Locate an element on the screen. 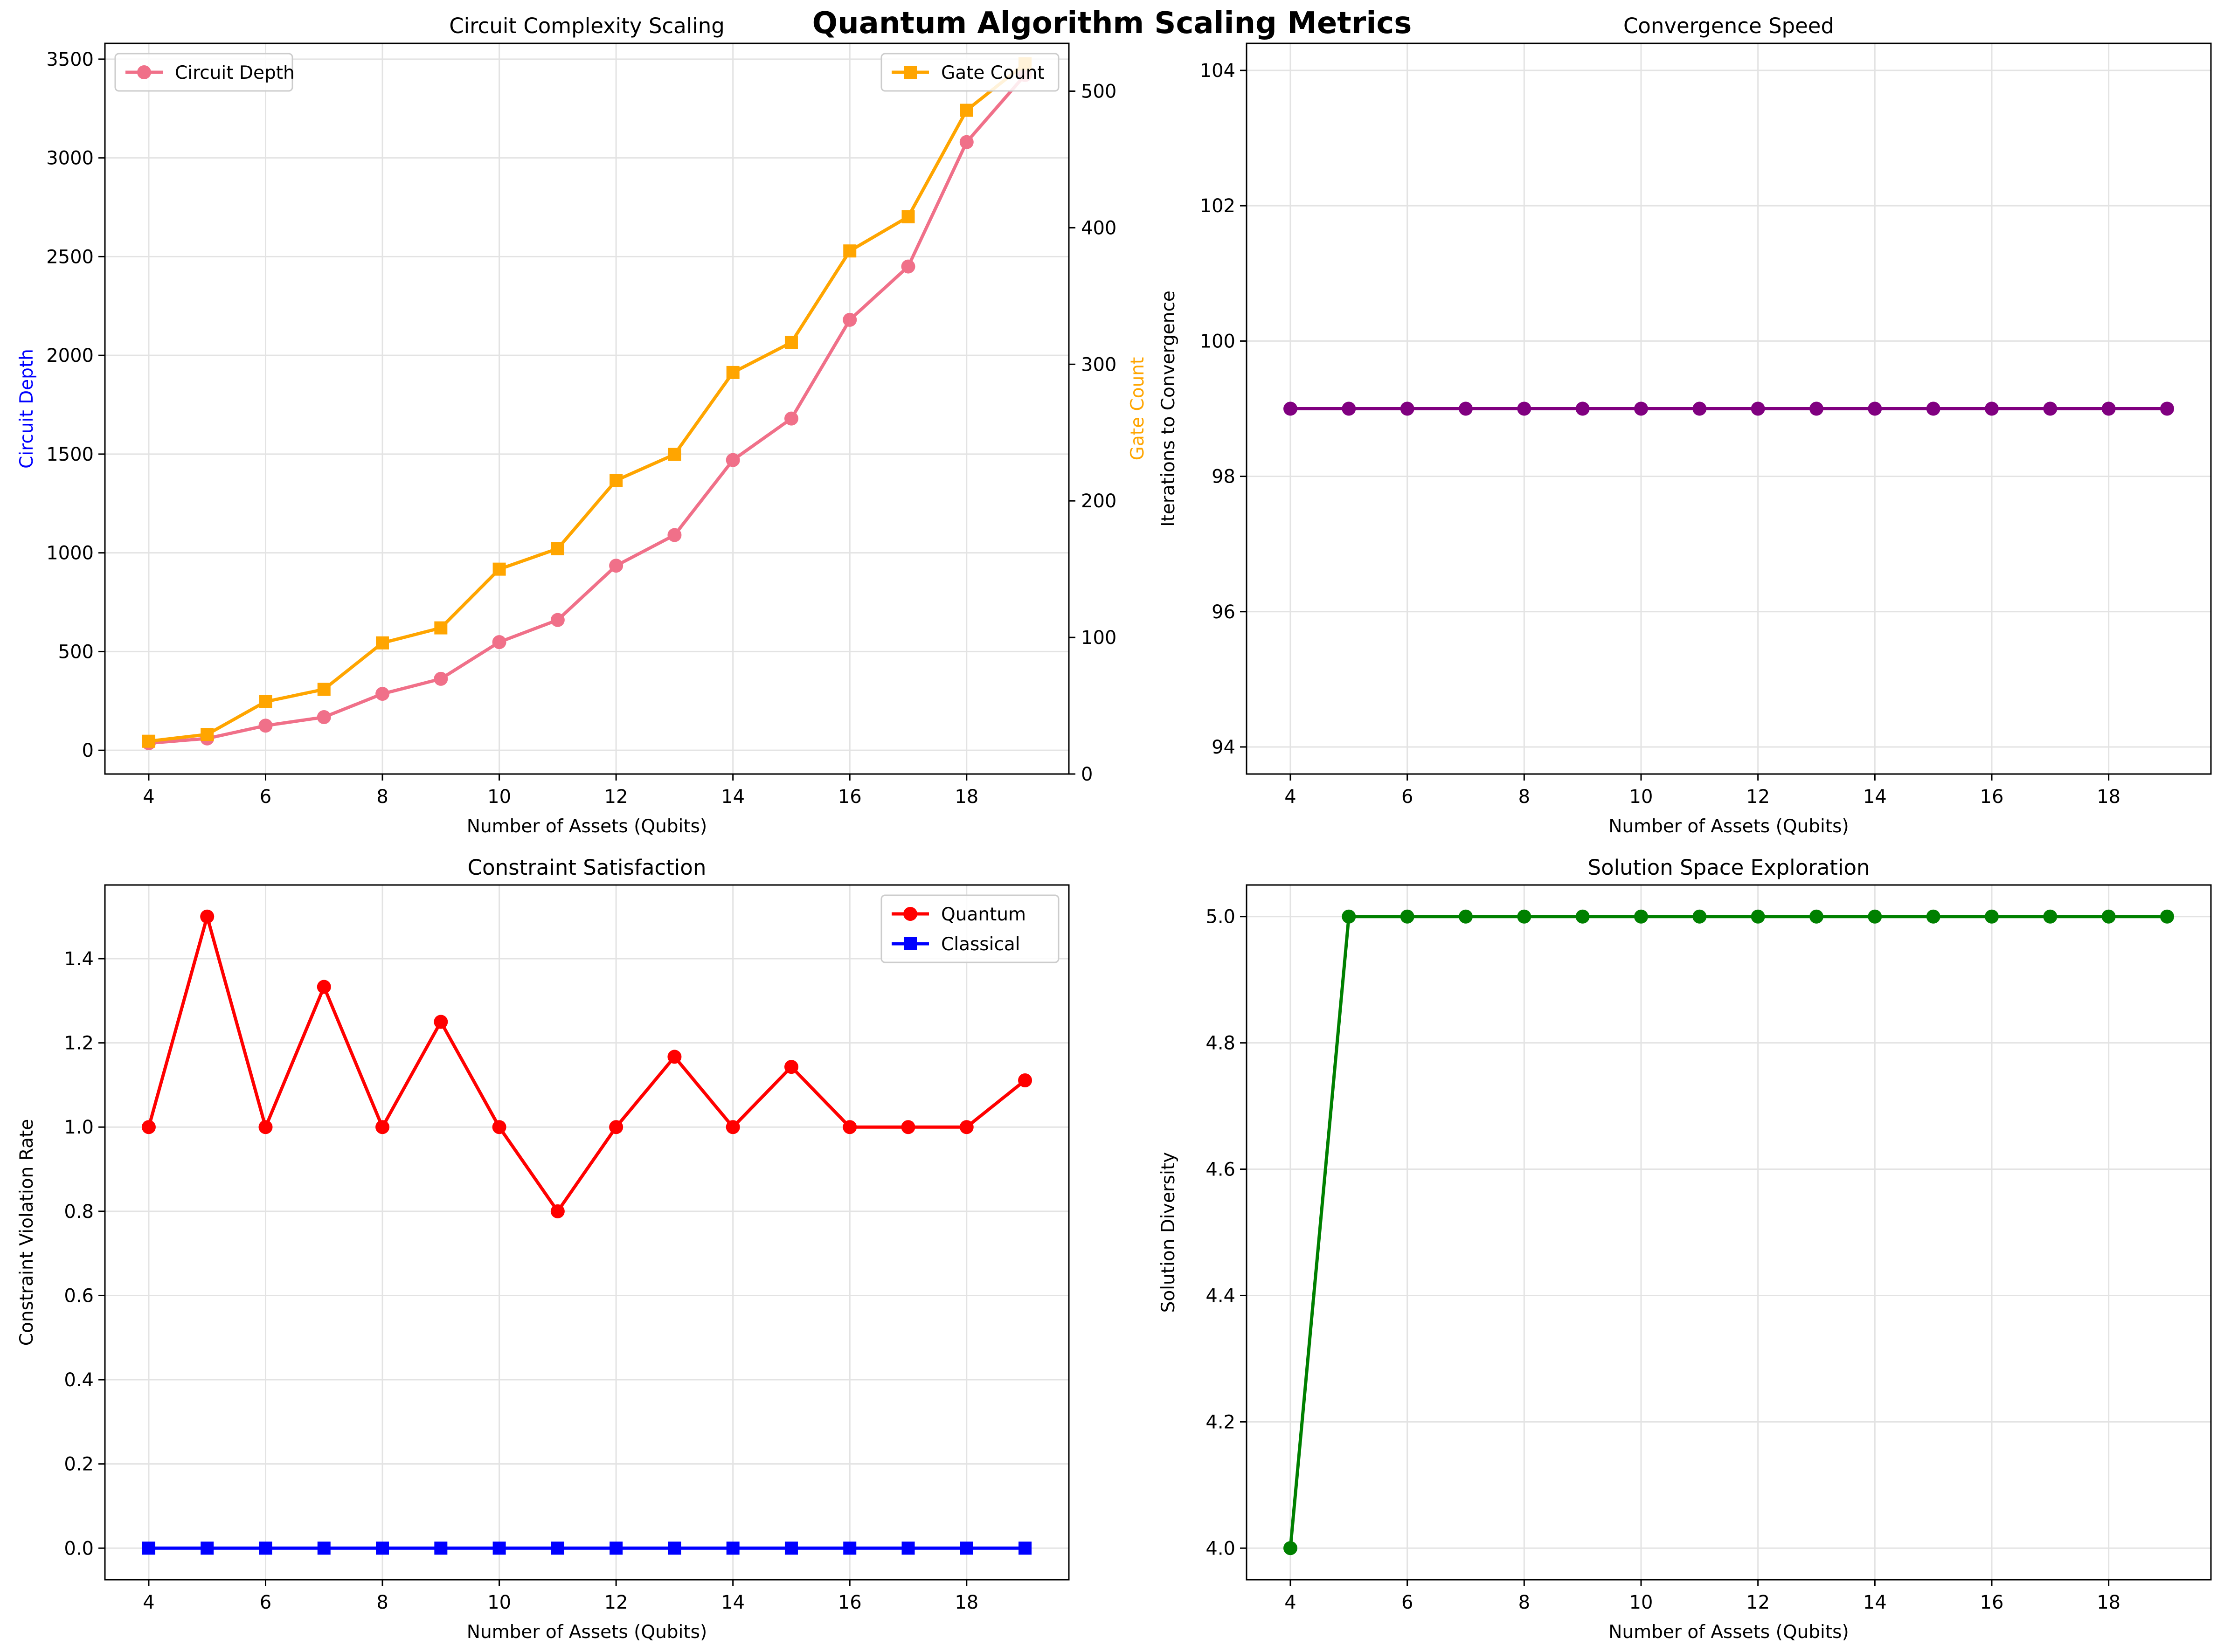 This screenshot has height=1652, width=2224. y-tick-label: 3500 is located at coordinates (70, 59).